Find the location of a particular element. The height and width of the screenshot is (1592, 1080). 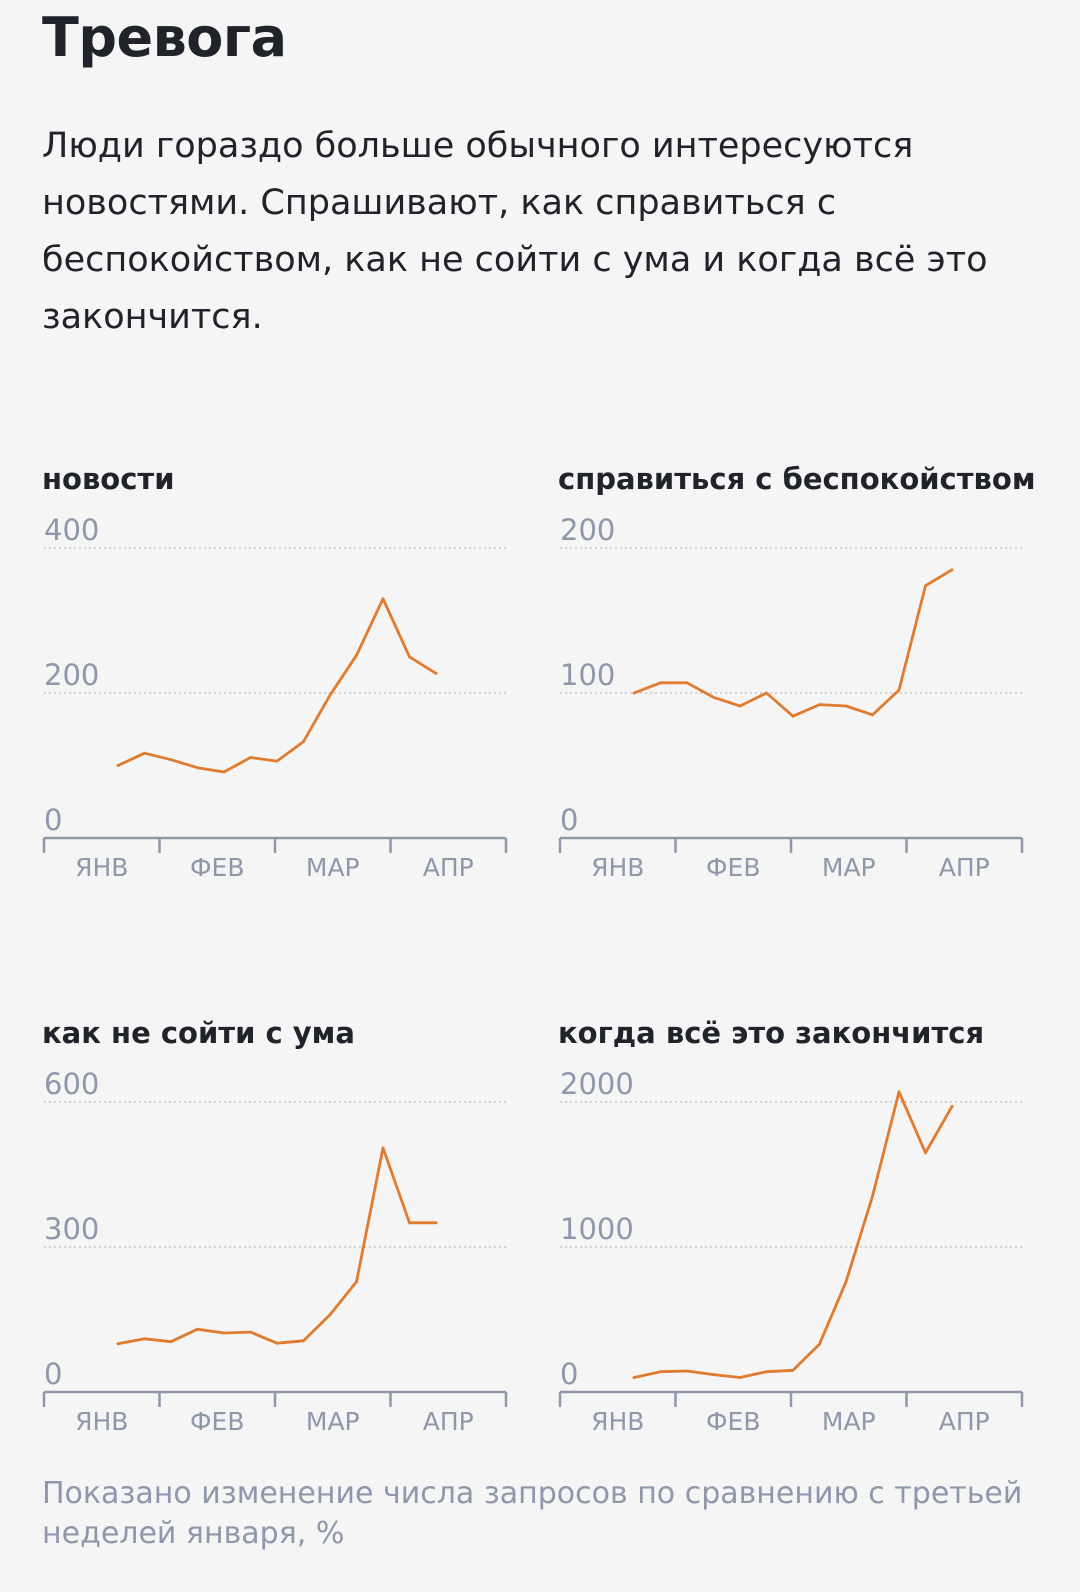

chart-title-sanity: как не сойти с ума is located at coordinates (198, 1033).